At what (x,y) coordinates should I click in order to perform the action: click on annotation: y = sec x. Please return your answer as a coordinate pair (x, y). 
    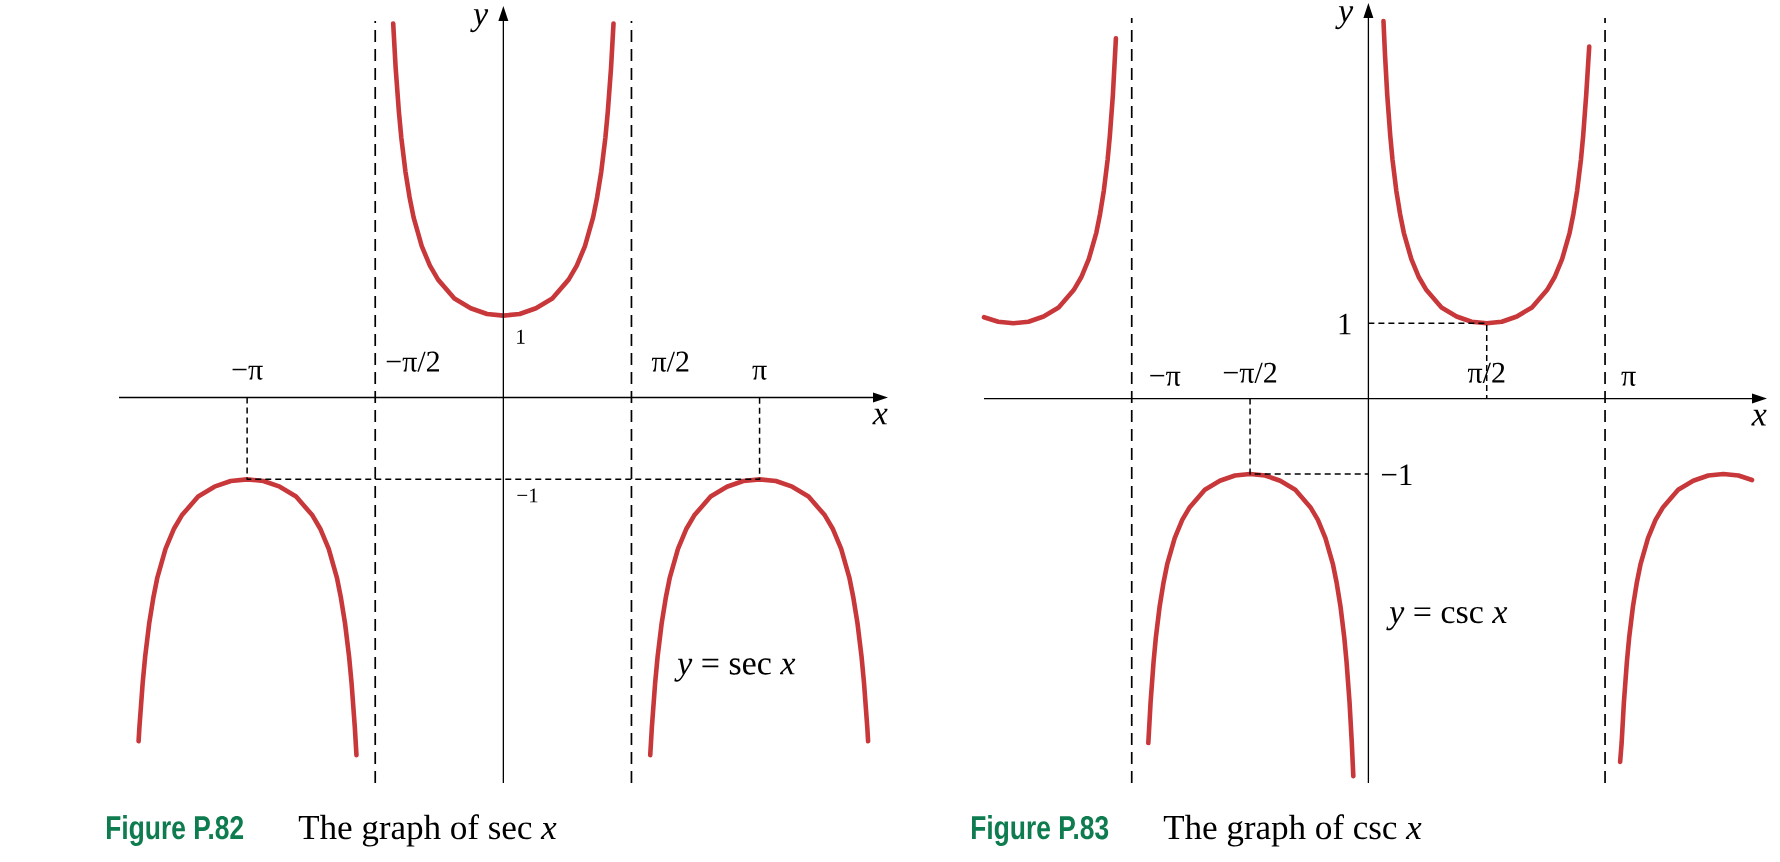
    Looking at the image, I should click on (735, 670).